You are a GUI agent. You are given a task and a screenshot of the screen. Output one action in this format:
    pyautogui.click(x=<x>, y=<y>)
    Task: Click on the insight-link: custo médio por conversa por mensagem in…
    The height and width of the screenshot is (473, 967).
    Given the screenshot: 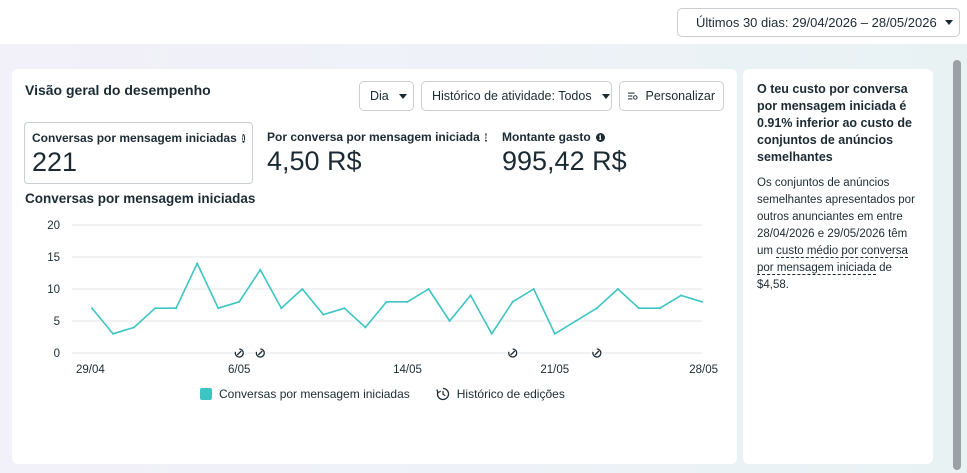 What is the action you would take?
    pyautogui.click(x=832, y=260)
    